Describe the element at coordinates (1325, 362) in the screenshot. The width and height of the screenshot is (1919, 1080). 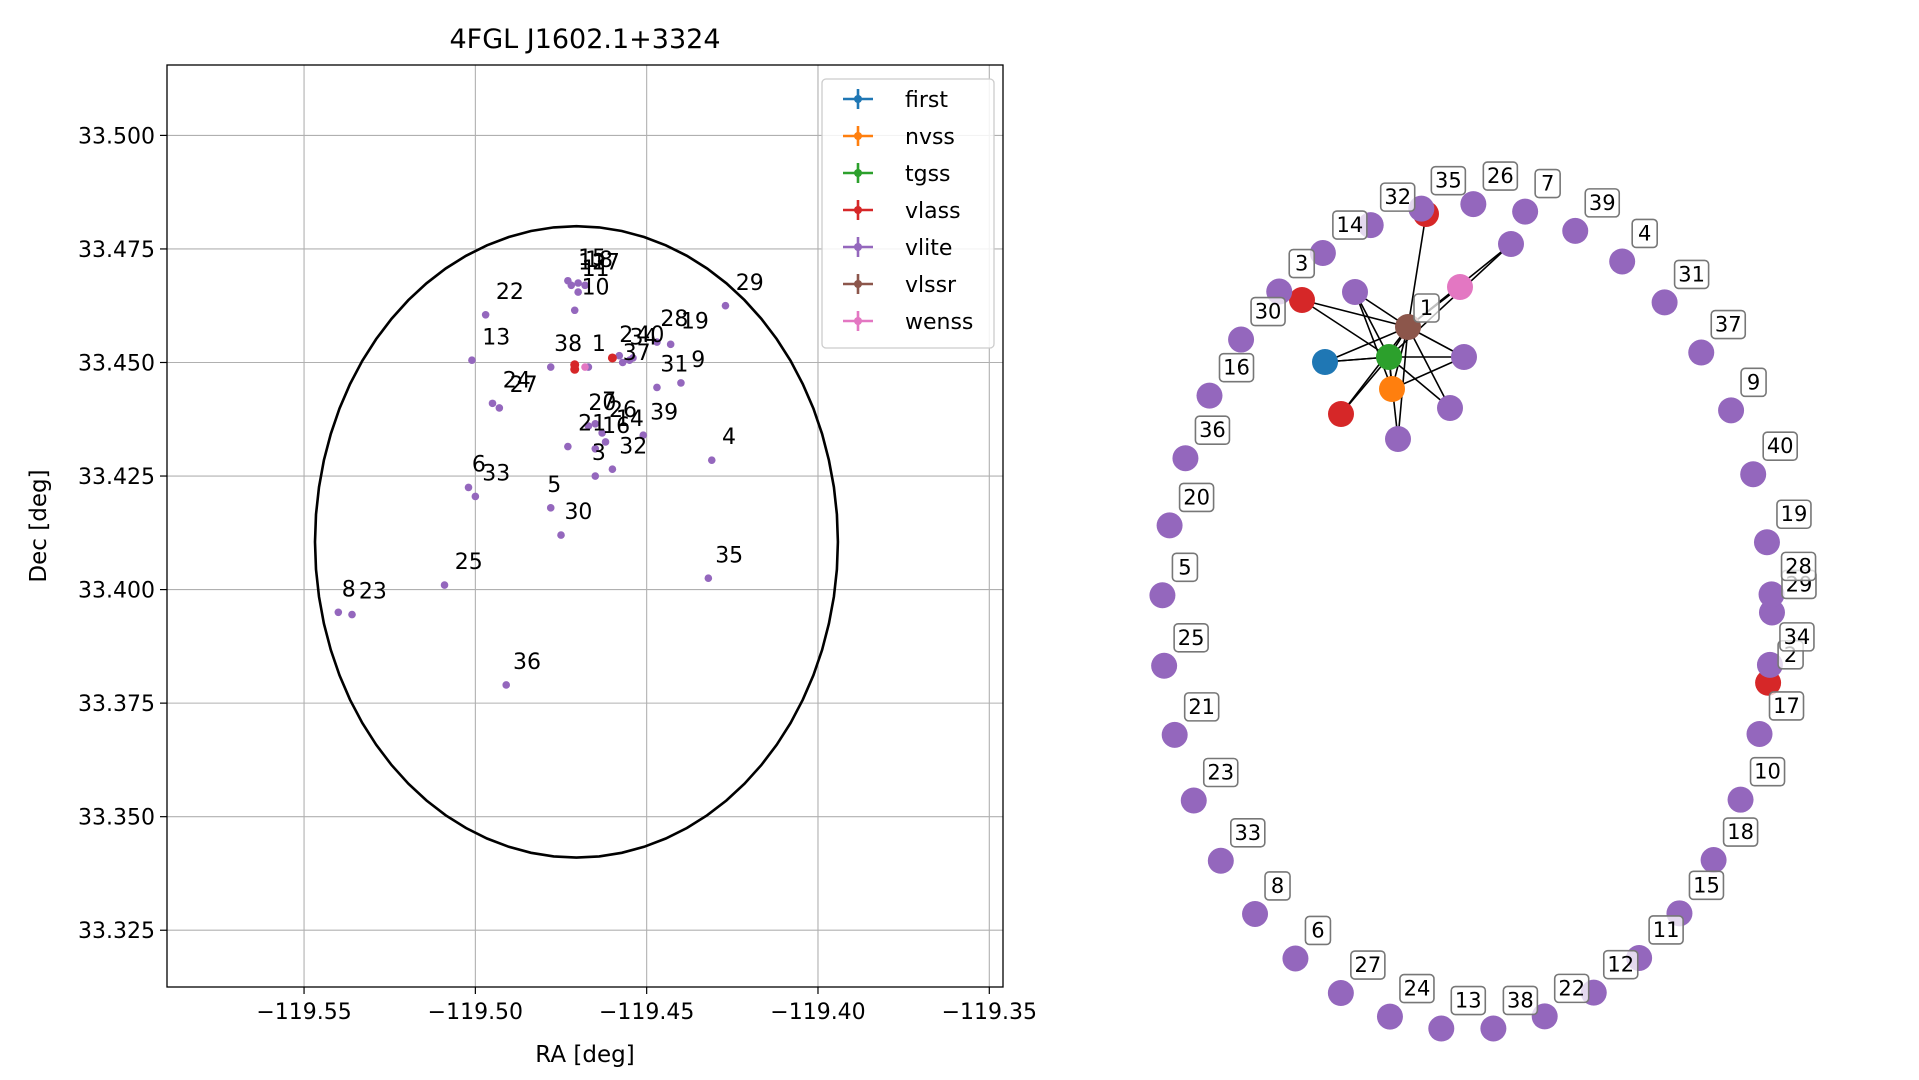
I see `cluster-node-first` at that location.